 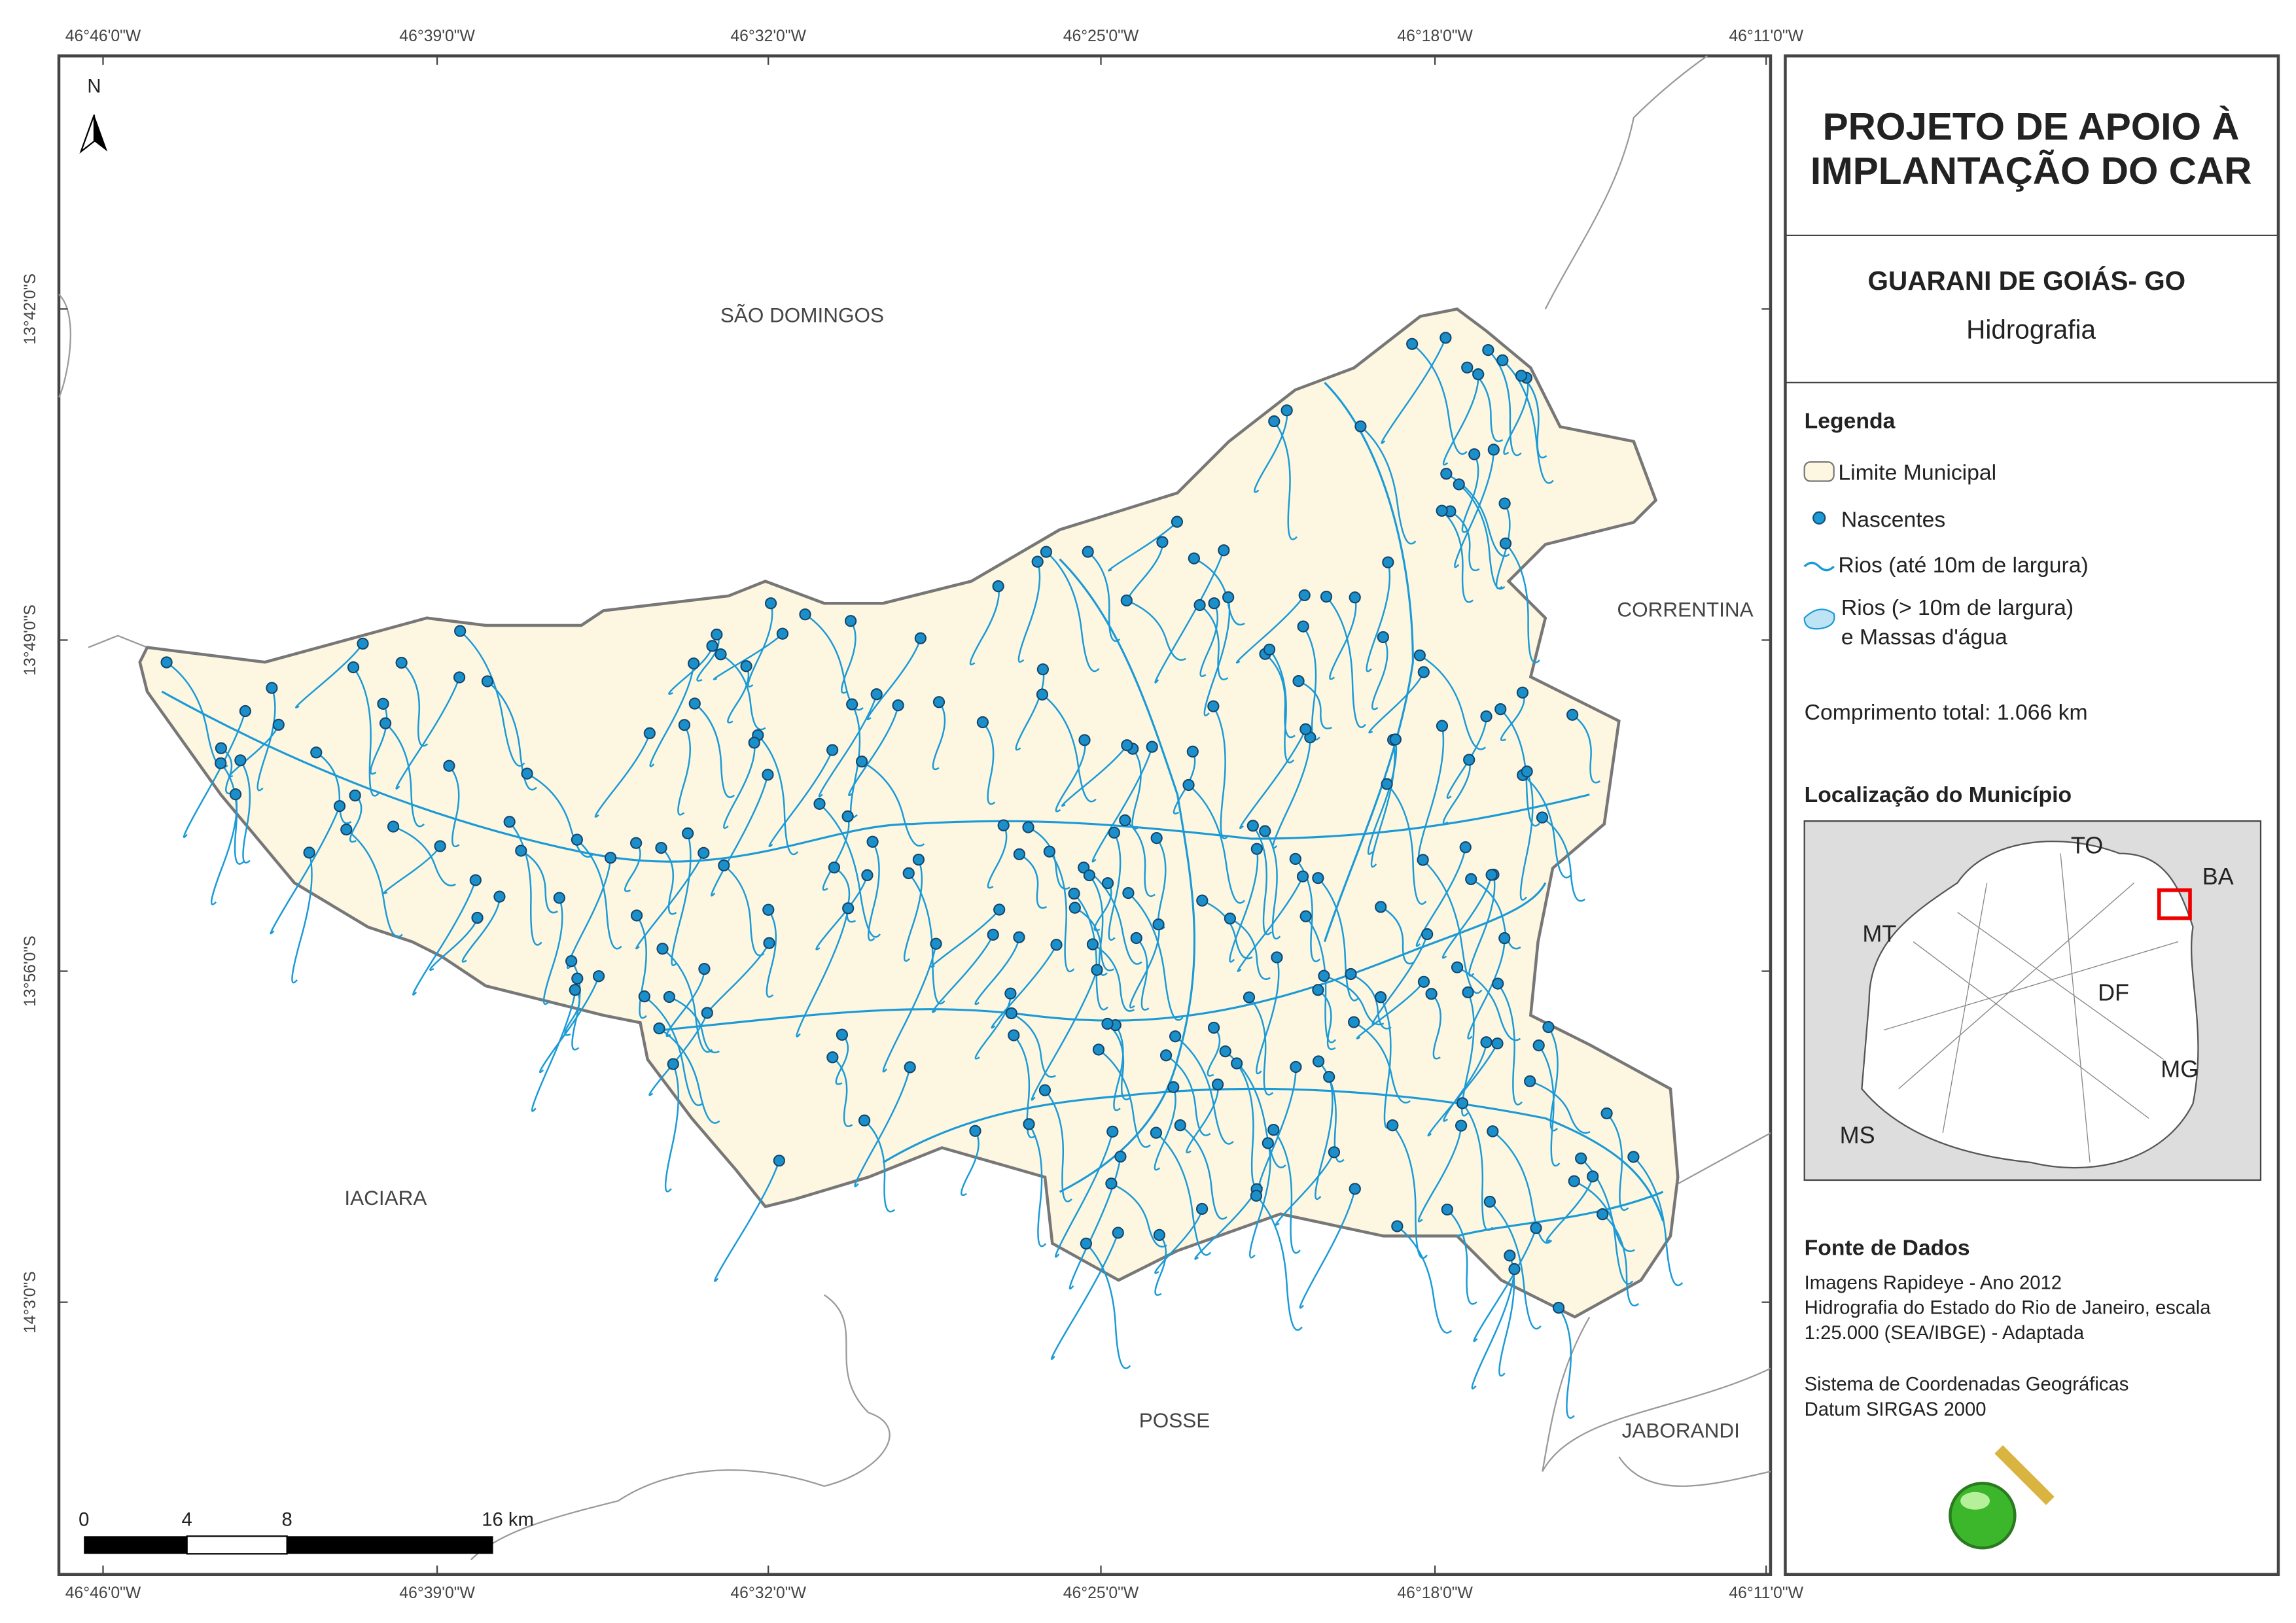 I want to click on region-label: DF, so click(x=2113, y=993).